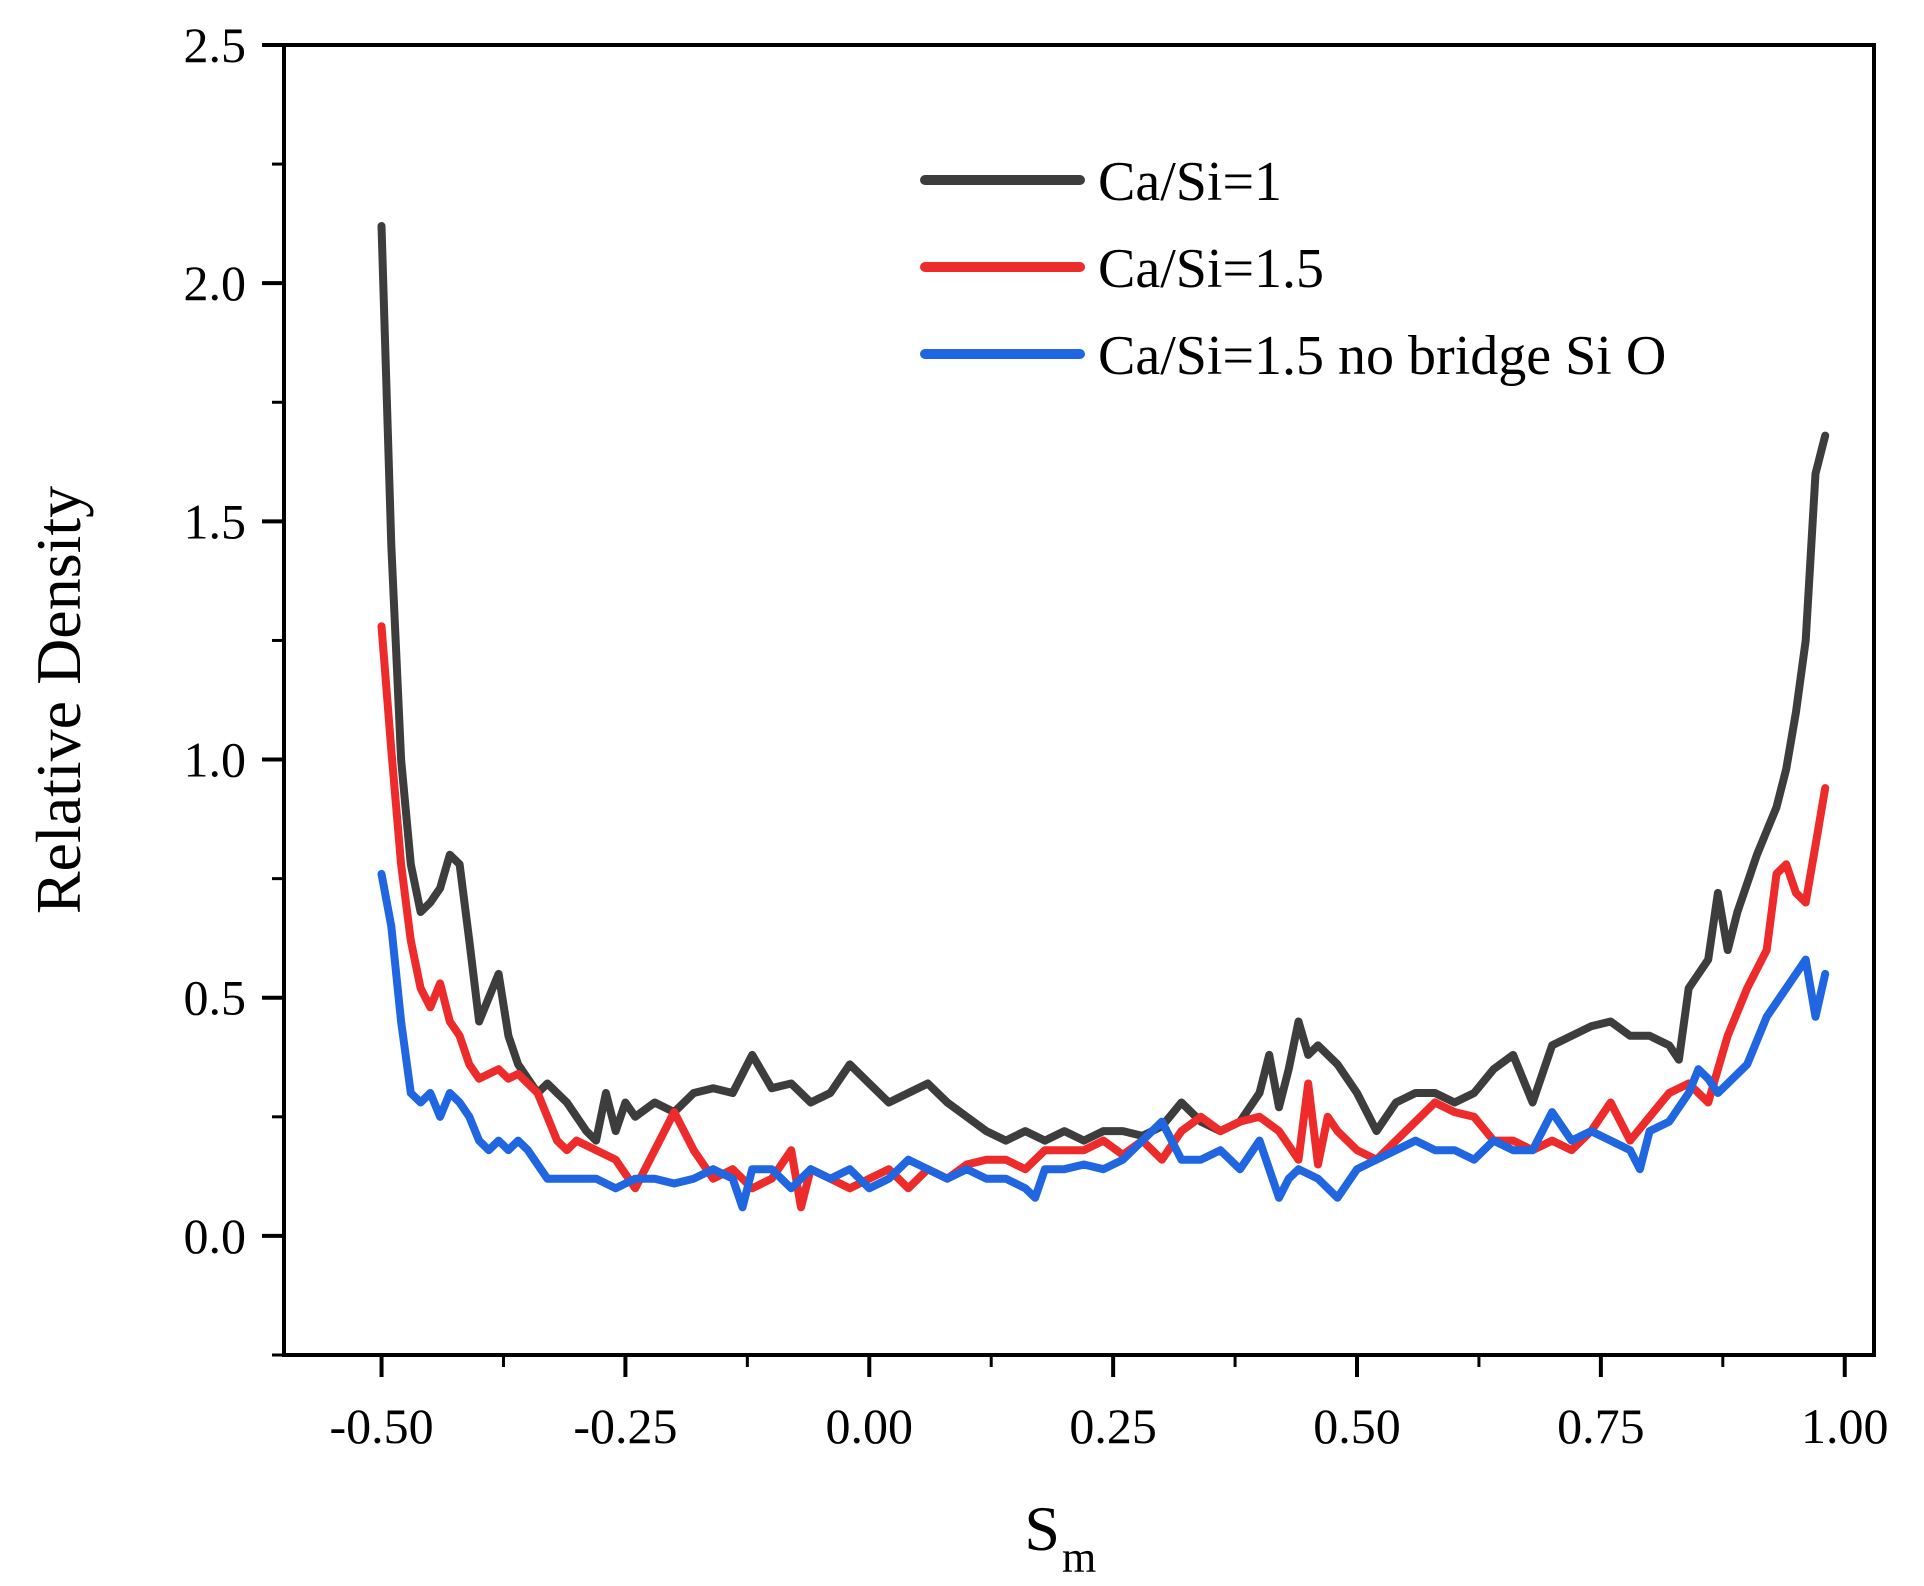 The height and width of the screenshot is (1586, 1924). I want to click on x-tick-label: 1.00, so click(1845, 1426).